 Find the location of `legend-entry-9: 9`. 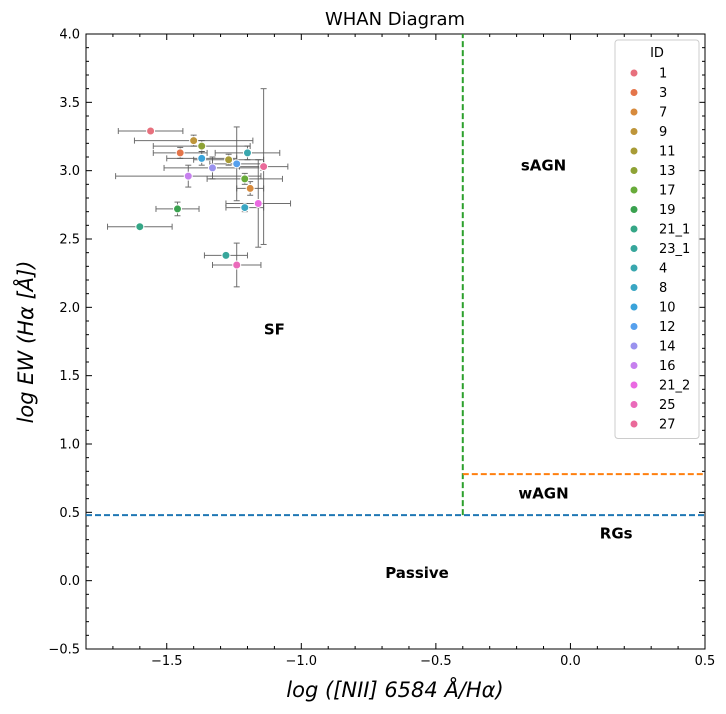

legend-entry-9: 9 is located at coordinates (663, 132).